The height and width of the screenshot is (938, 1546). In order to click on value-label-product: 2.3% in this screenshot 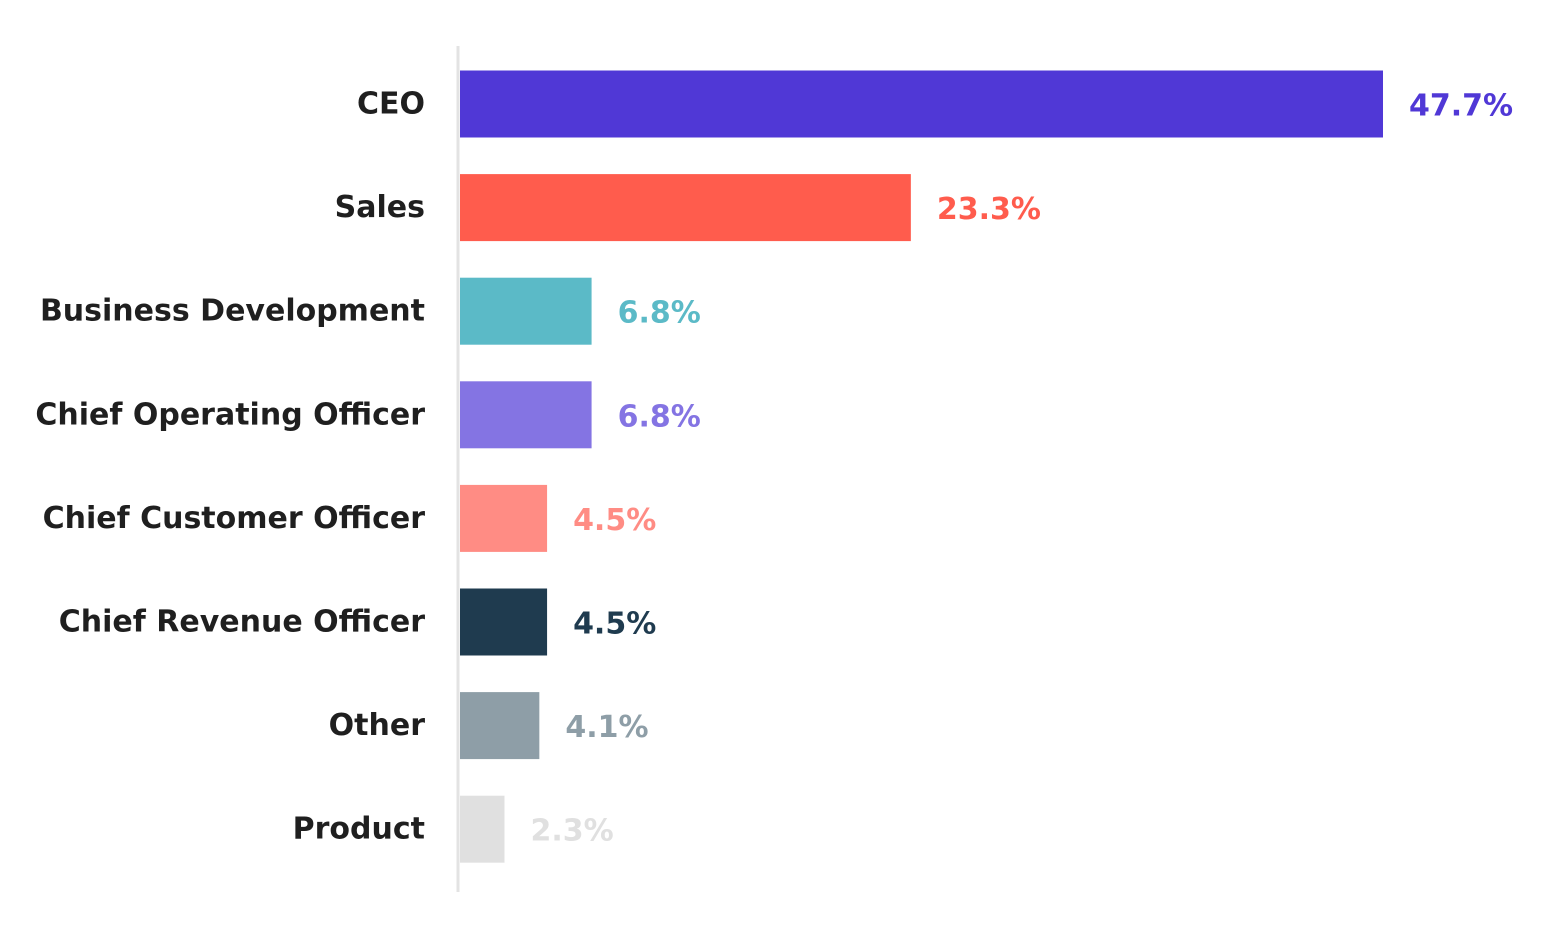, I will do `click(572, 831)`.